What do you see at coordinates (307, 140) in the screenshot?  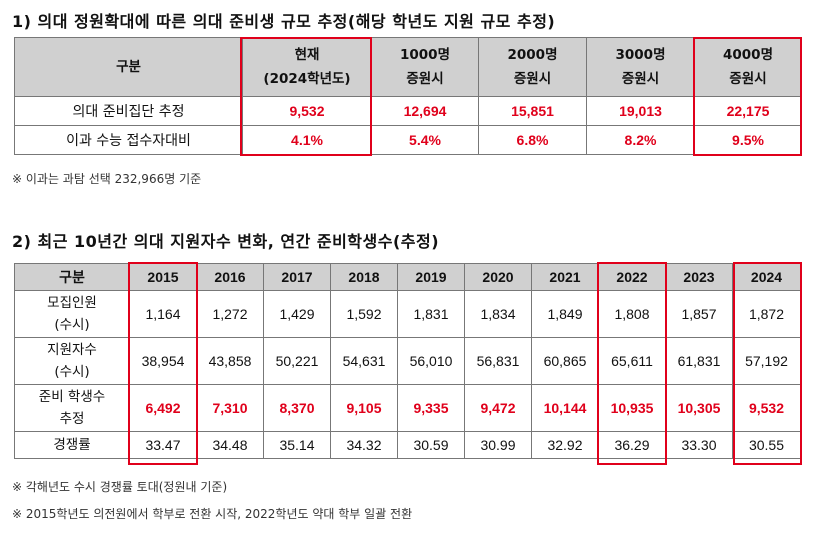 I see `table-cell: 4.1%` at bounding box center [307, 140].